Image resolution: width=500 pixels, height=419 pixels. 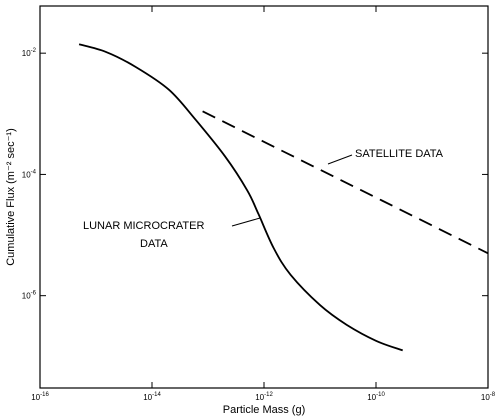 I want to click on annotation-lunar-leader, so click(x=246, y=222).